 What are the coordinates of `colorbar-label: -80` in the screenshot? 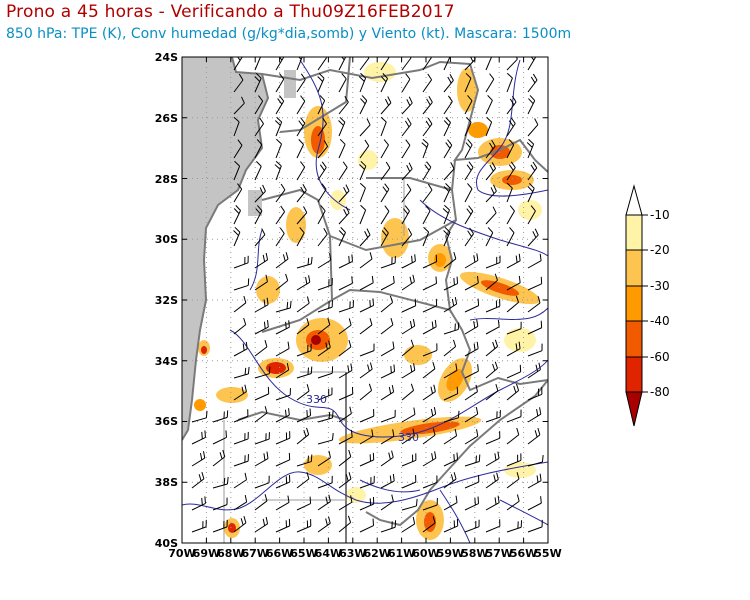 It's located at (660, 392).